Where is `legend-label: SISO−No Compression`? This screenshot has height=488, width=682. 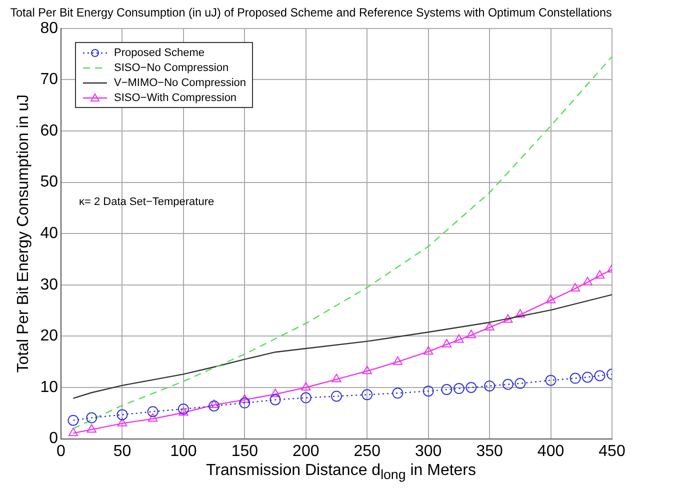 legend-label: SISO−No Compression is located at coordinates (171, 68).